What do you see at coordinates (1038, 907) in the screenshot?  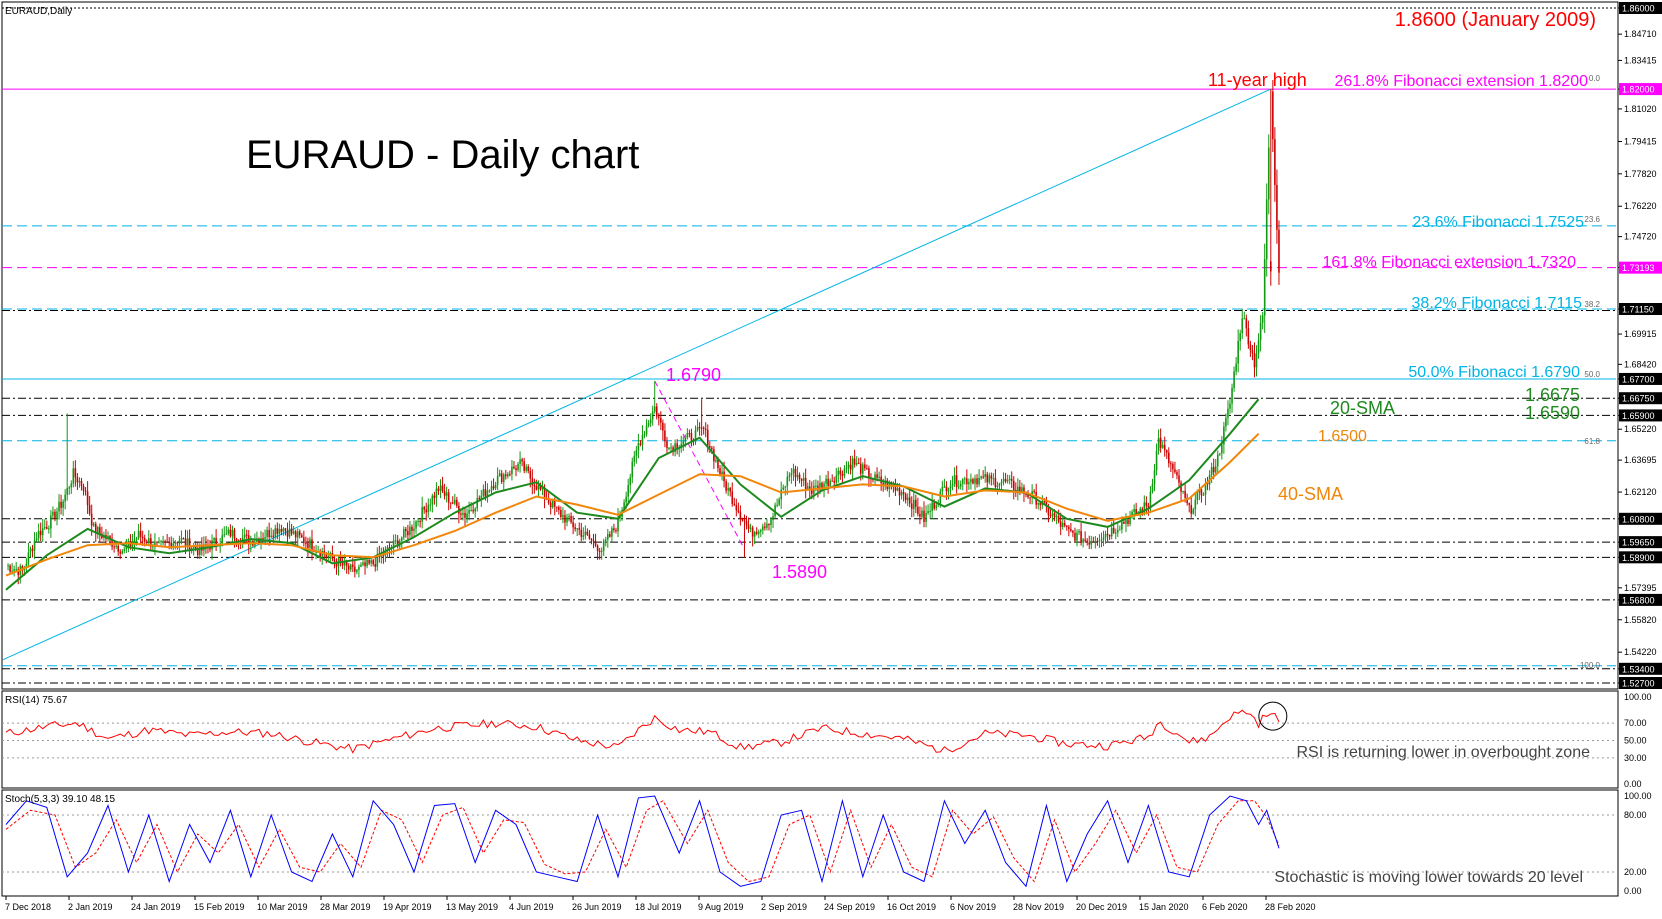 I see `date-tick-label: 28 Nov 2019` at bounding box center [1038, 907].